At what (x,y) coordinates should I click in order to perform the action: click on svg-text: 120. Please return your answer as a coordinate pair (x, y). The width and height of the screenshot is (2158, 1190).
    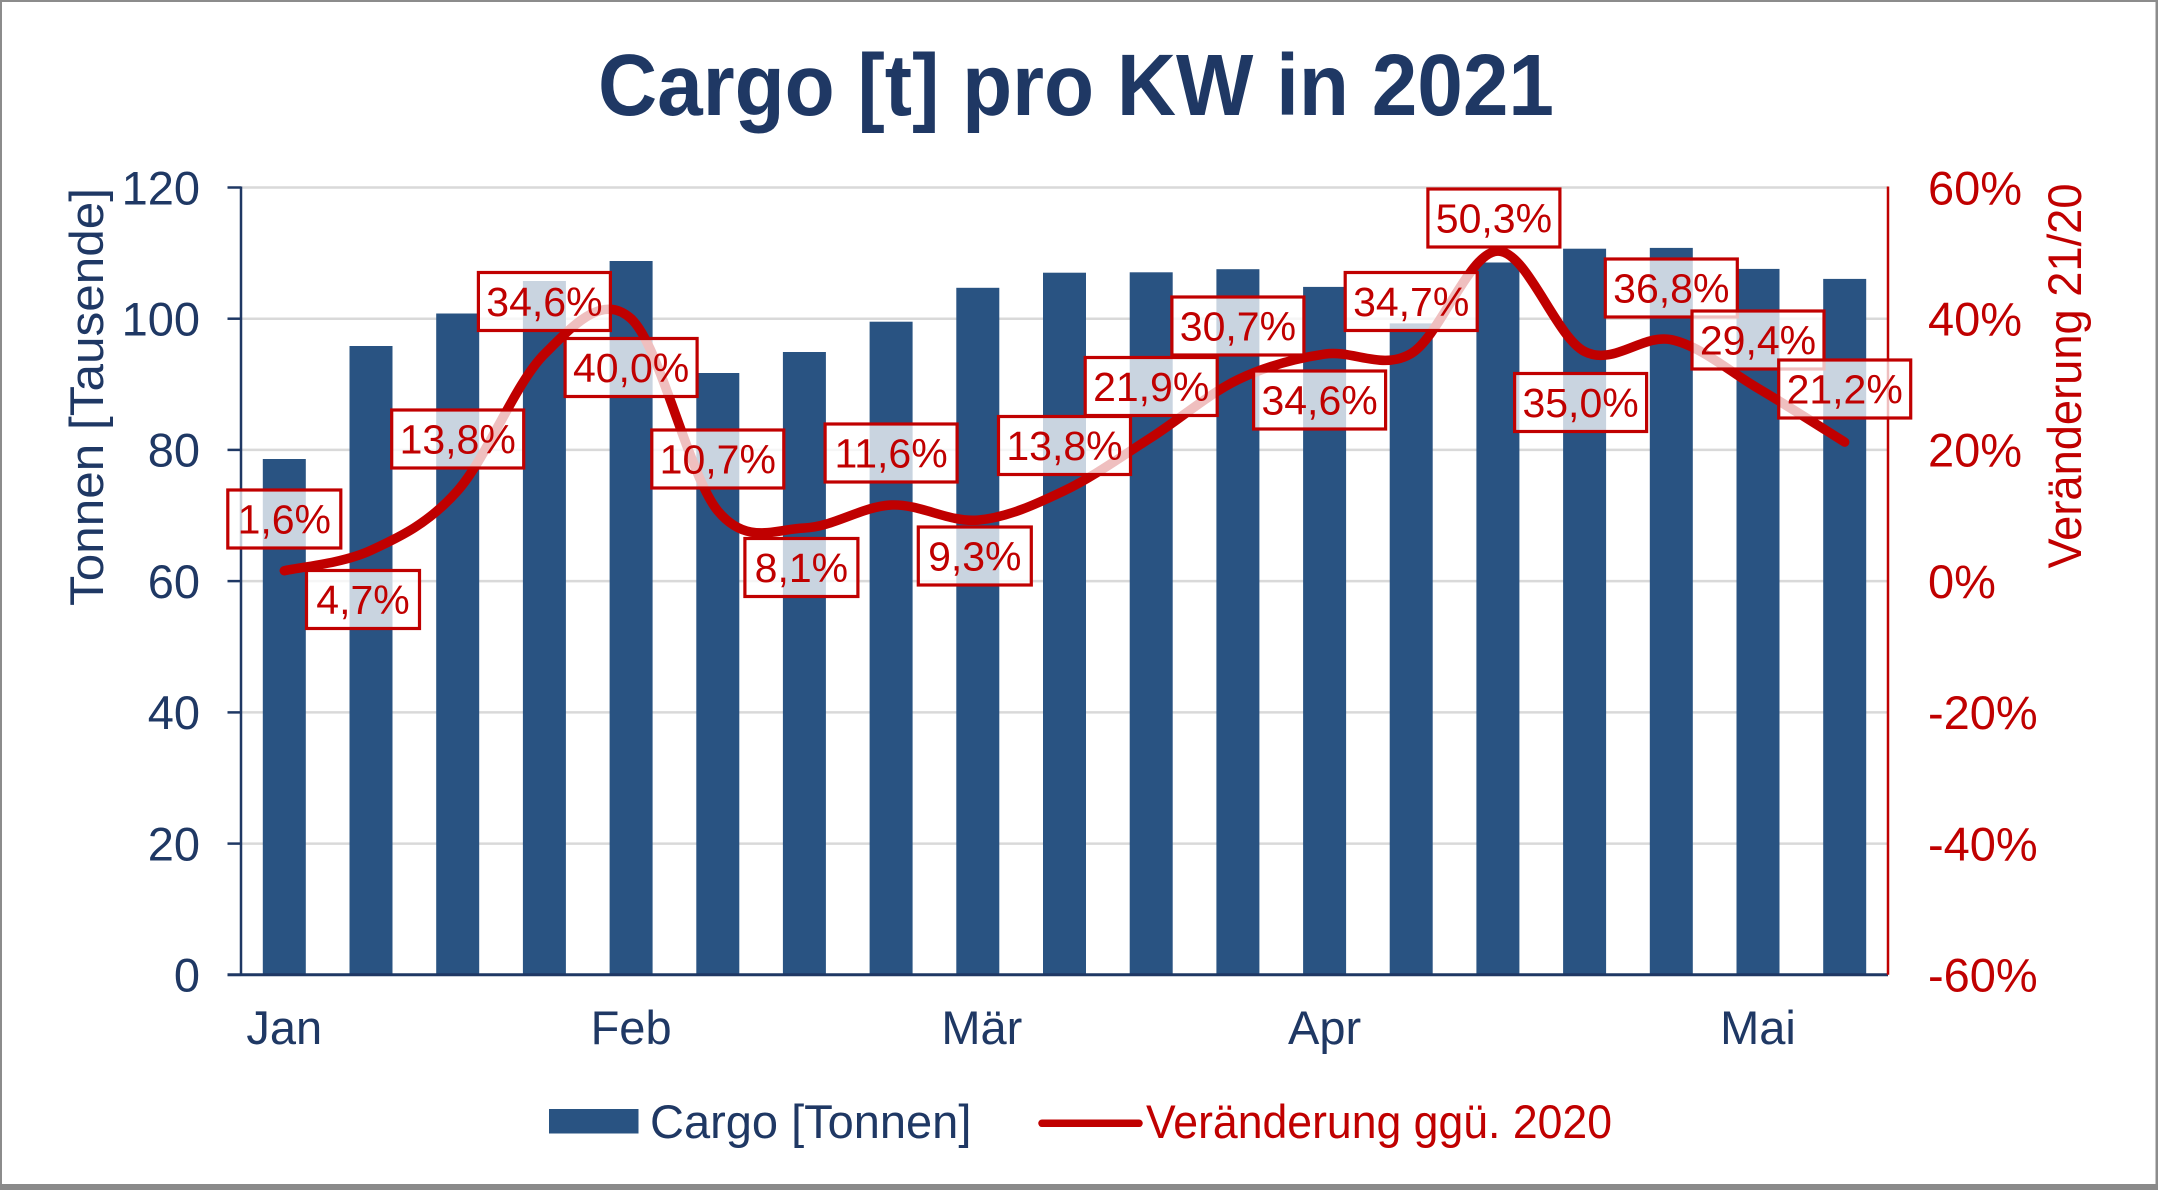
    Looking at the image, I should click on (161, 187).